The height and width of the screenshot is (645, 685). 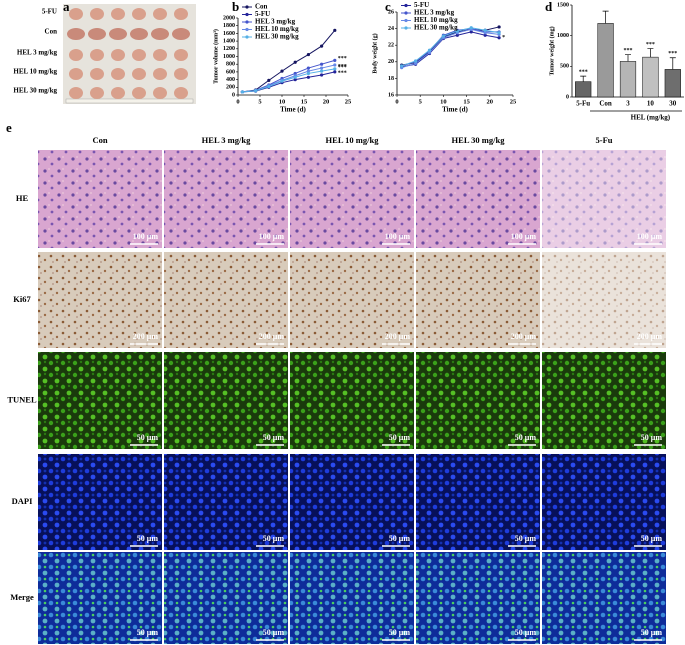 I want to click on x-tick-label: 15, so click(x=304, y=101).